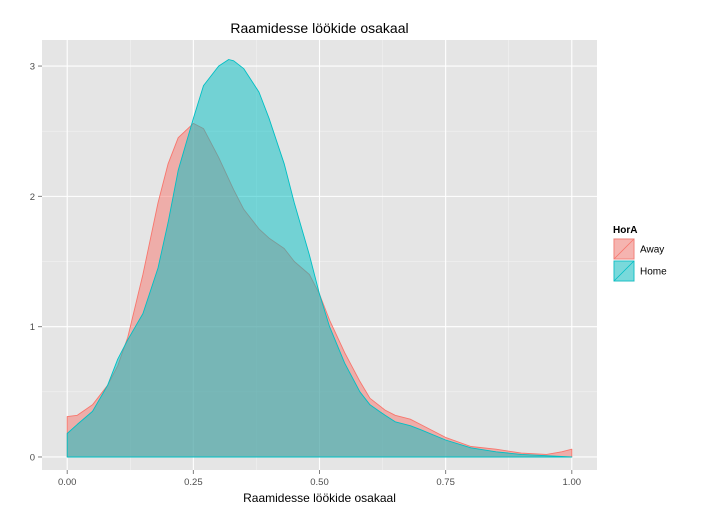 The image size is (704, 520). Describe the element at coordinates (638, 249) in the screenshot. I see `legend-item-away: Away` at that location.